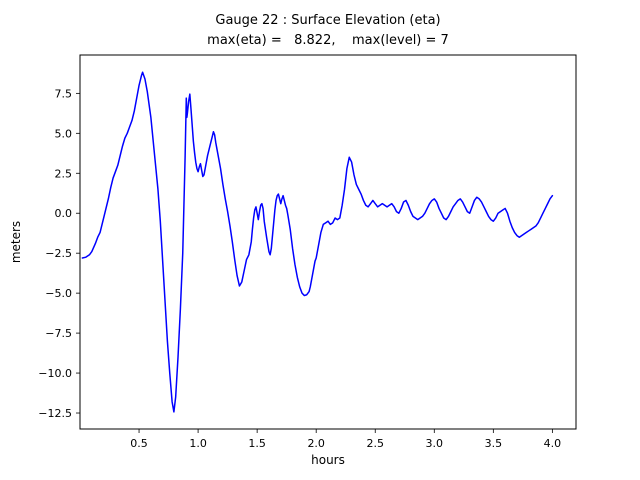  I want to click on y-tick-label: −5.0, so click(58, 293).